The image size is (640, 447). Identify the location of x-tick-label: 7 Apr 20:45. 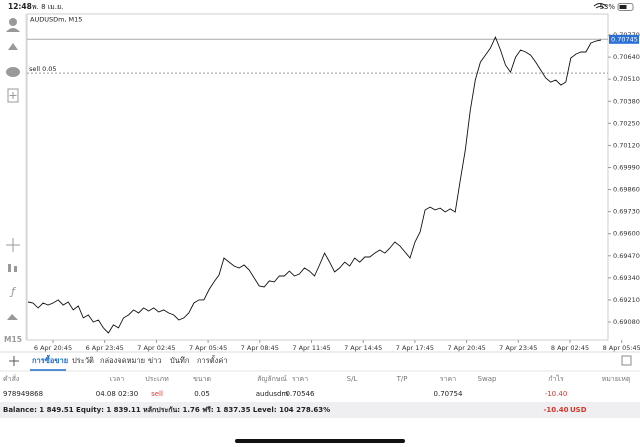
(466, 348).